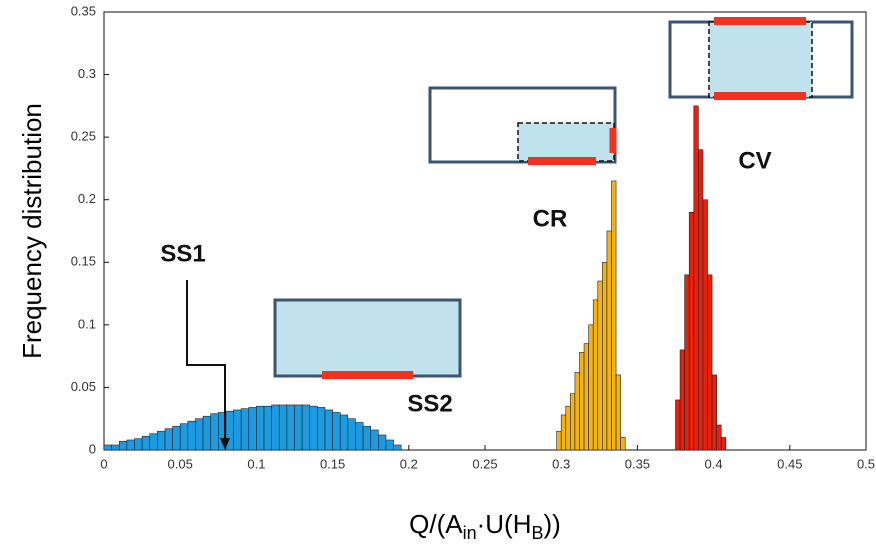  I want to click on x-tick-label: 0.25, so click(484, 463).